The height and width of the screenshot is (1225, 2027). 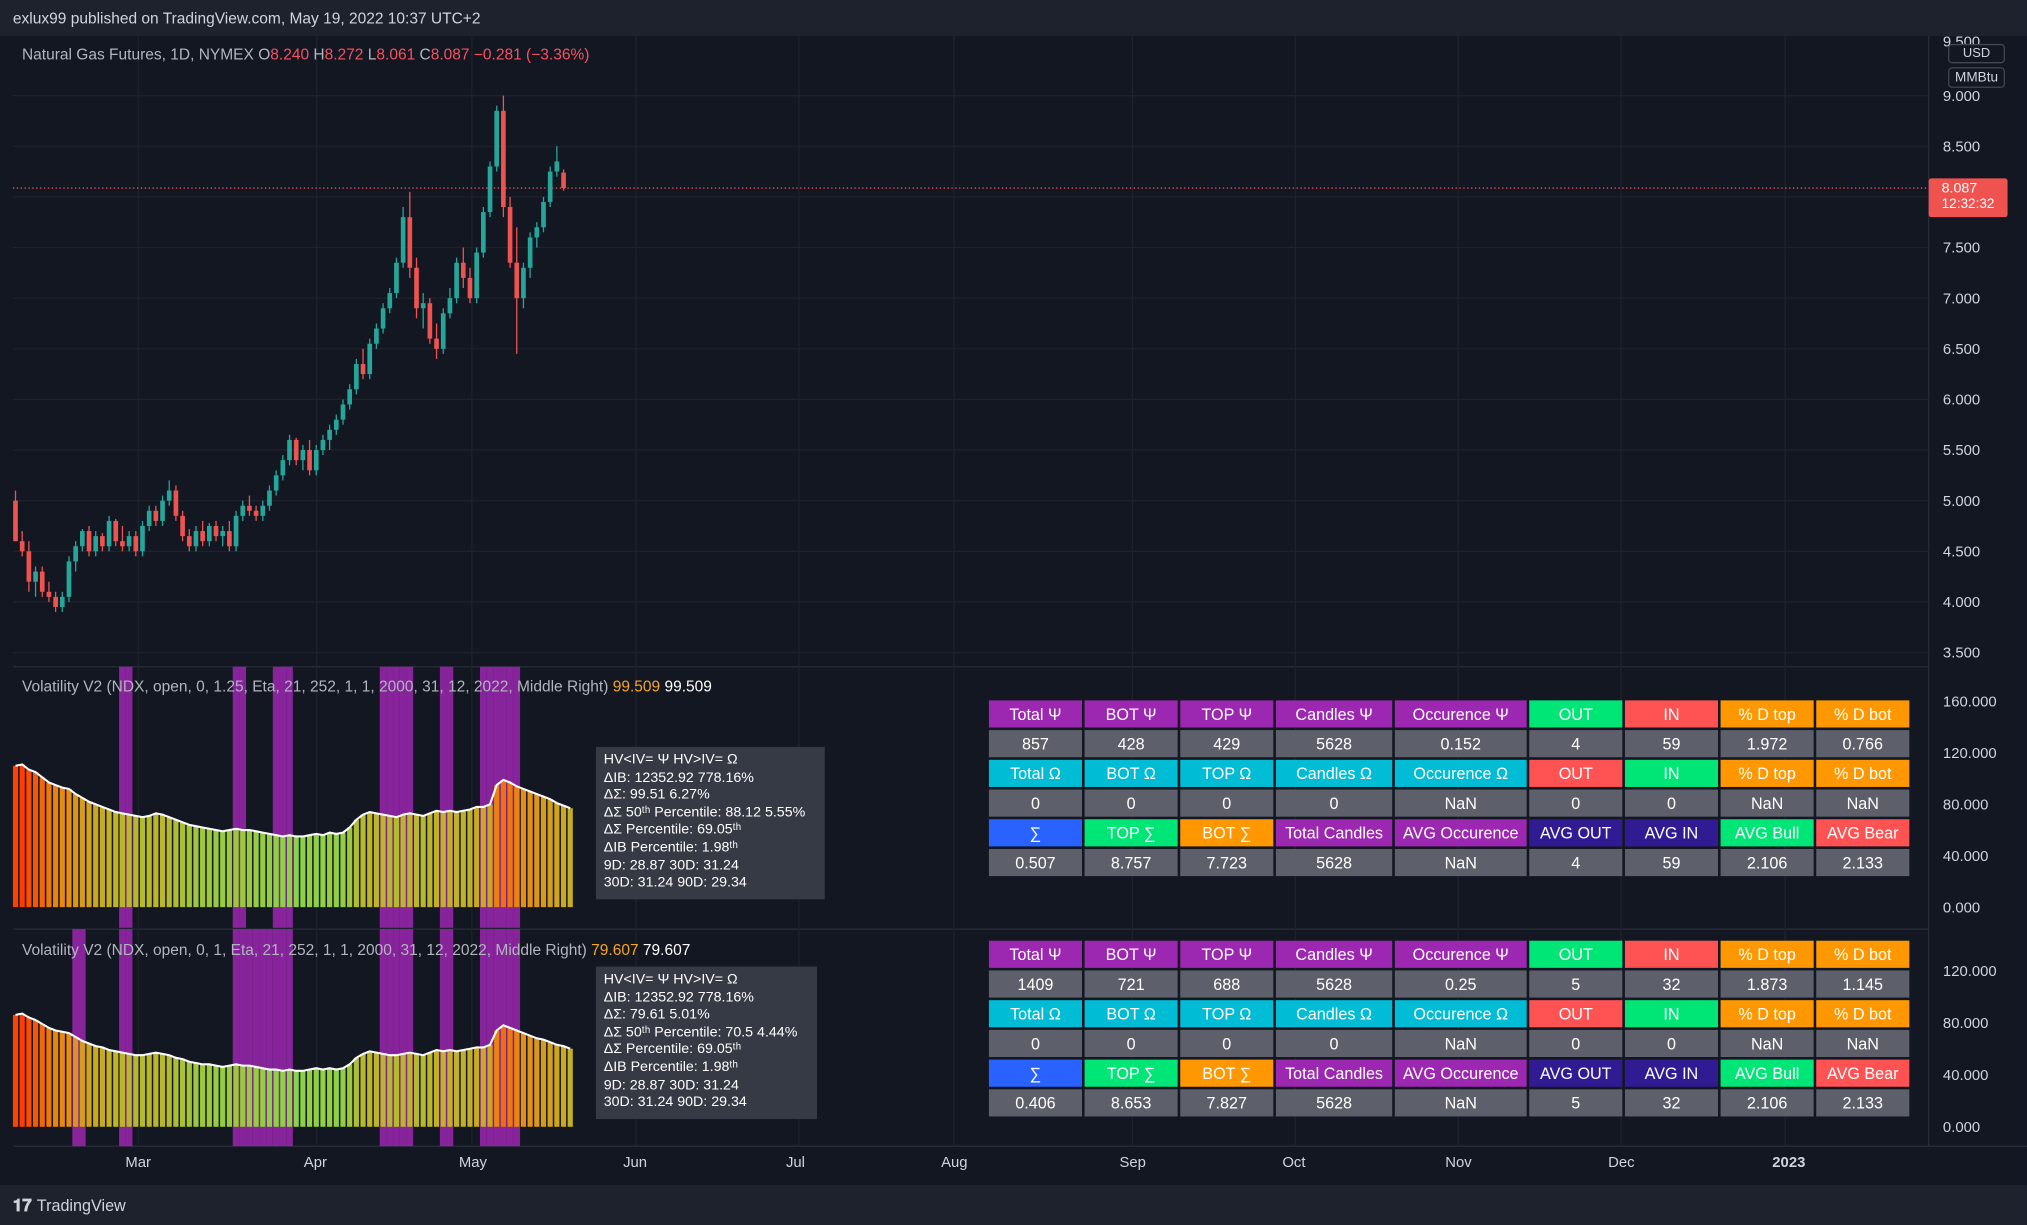 I want to click on tooltip-line: ΔΣ: 99.51 6.27%, so click(x=656, y=795).